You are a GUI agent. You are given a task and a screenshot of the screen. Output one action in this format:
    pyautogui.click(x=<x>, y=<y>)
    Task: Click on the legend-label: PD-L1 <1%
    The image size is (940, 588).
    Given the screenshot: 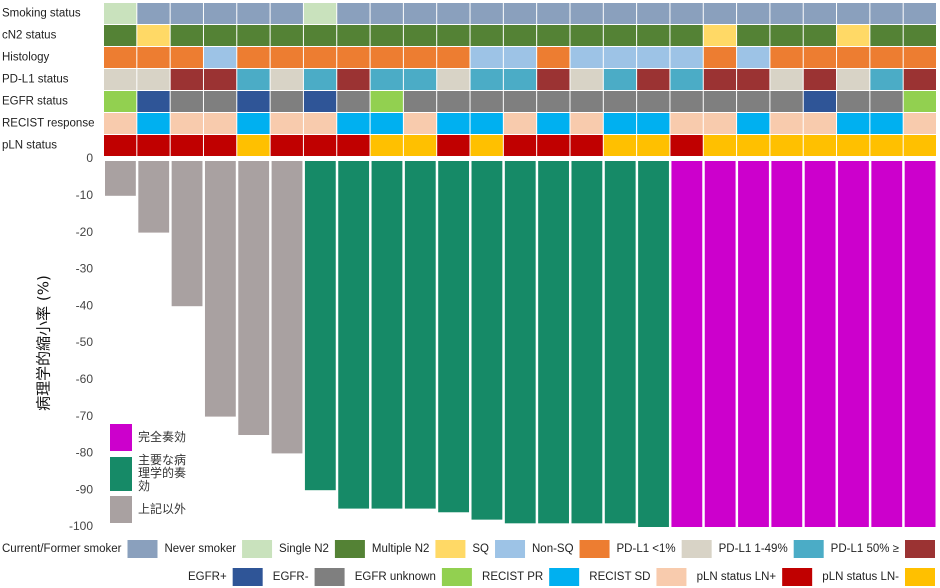 What is the action you would take?
    pyautogui.click(x=646, y=549)
    